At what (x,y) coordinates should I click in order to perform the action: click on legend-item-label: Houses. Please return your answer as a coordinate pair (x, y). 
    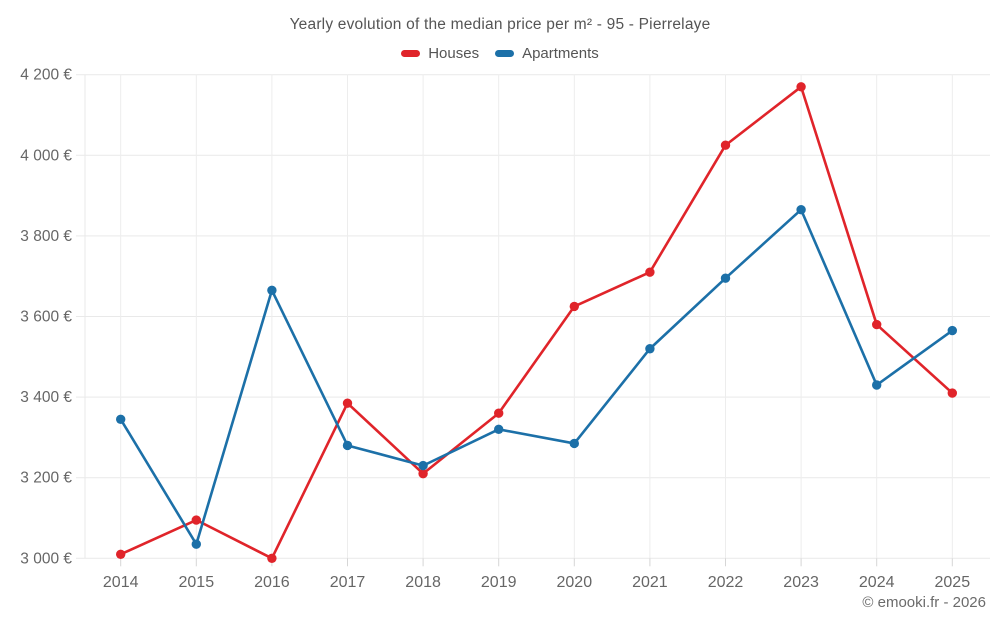
    Looking at the image, I should click on (454, 53).